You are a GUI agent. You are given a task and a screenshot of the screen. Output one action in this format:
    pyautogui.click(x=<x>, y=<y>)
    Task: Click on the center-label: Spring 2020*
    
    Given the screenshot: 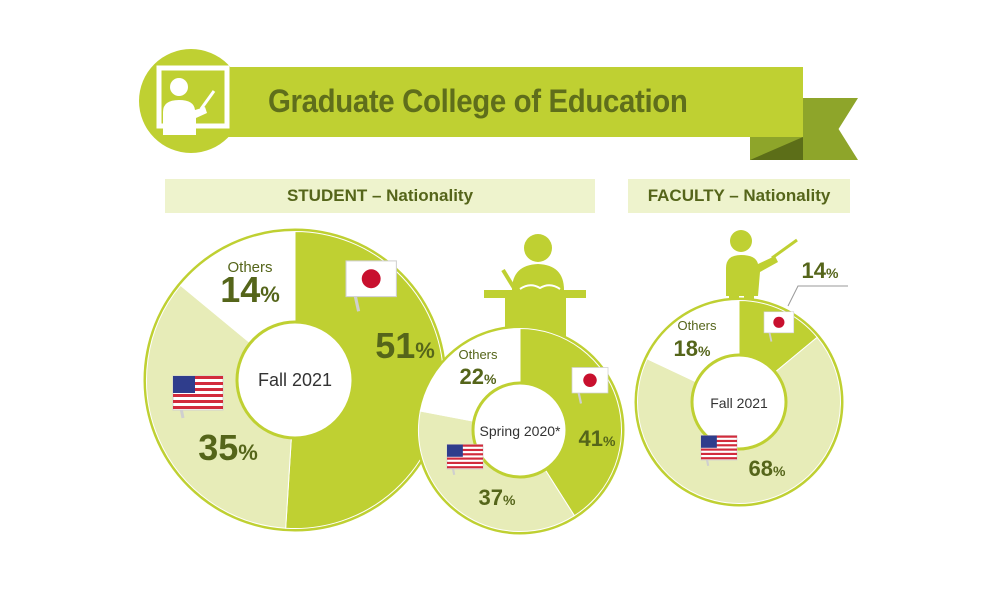 What is the action you would take?
    pyautogui.click(x=521, y=431)
    